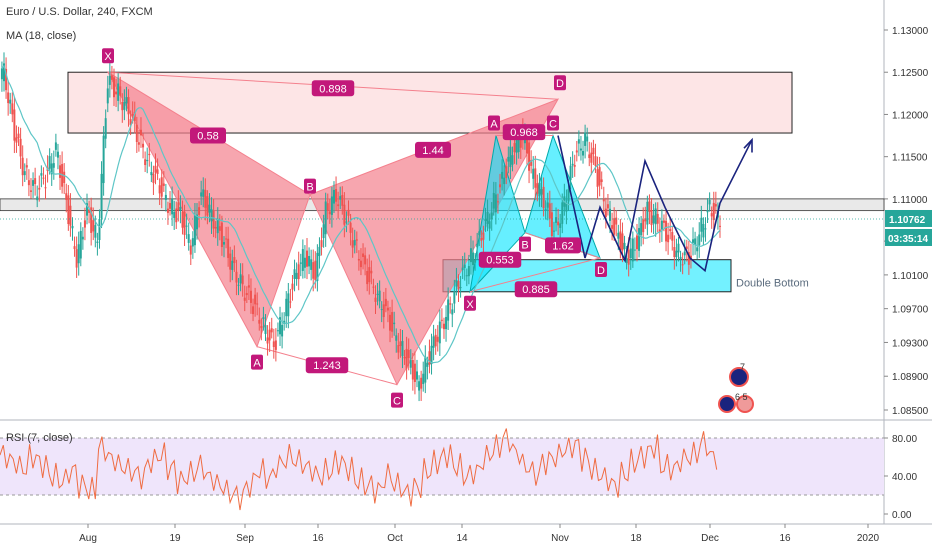 The image size is (932, 550). Describe the element at coordinates (910, 276) in the screenshot. I see `price-tick-label: 1.10100` at that location.